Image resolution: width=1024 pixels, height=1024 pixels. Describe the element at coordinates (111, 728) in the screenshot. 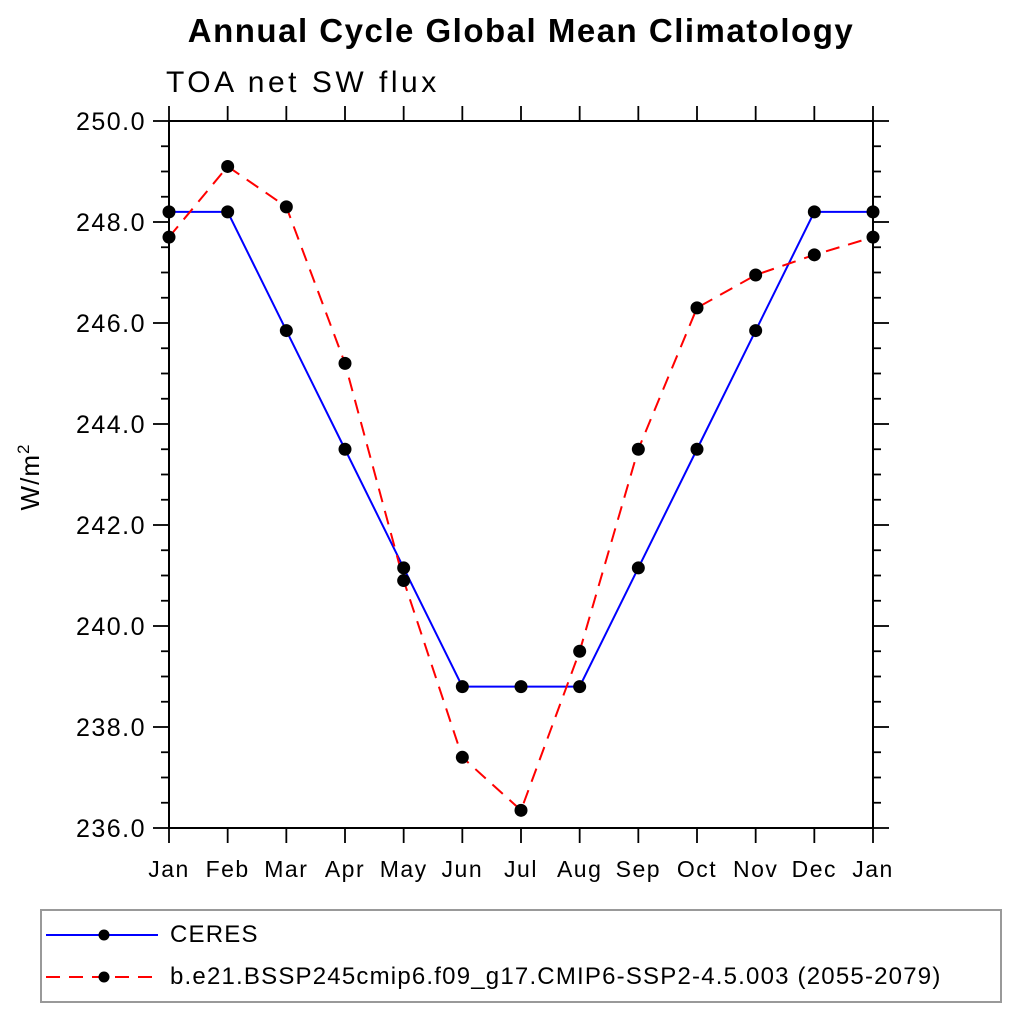

I see `y-tick-label: 238.0` at that location.